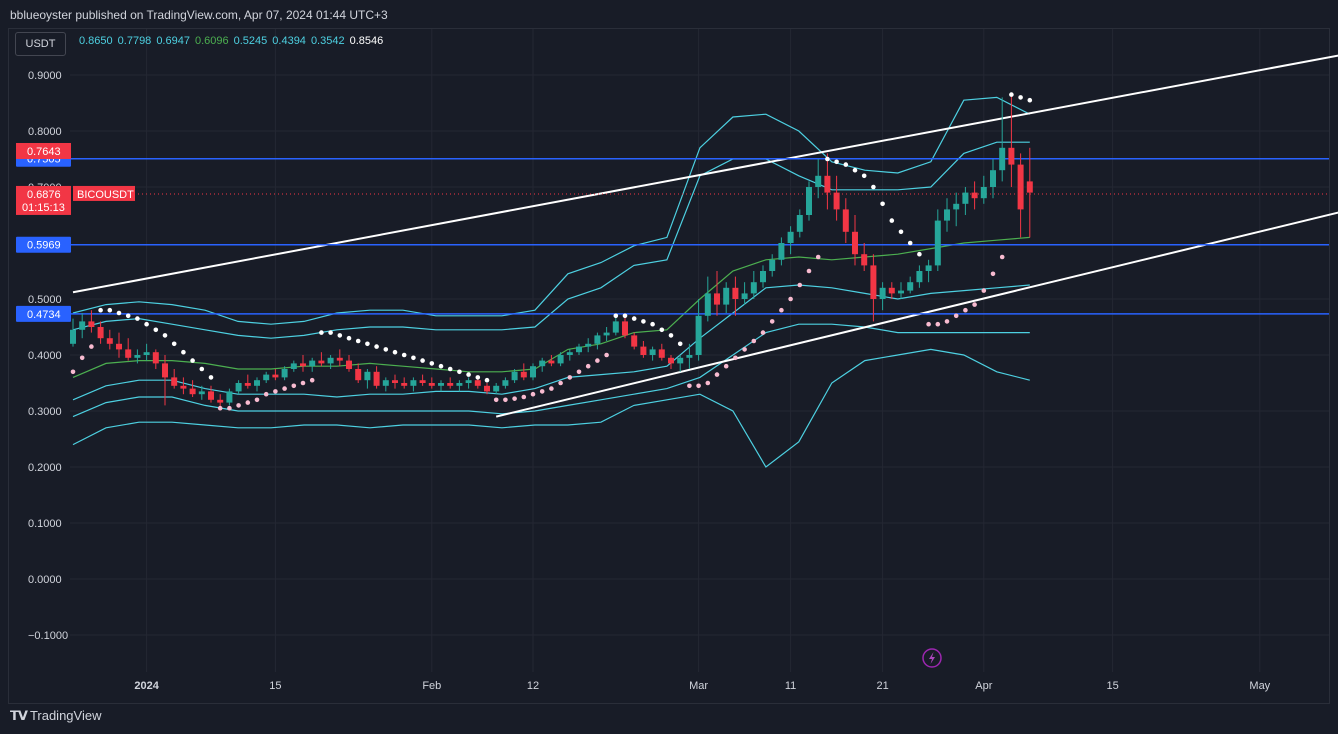  What do you see at coordinates (45, 300) in the screenshot?
I see `y-tick-label: 0.5000` at bounding box center [45, 300].